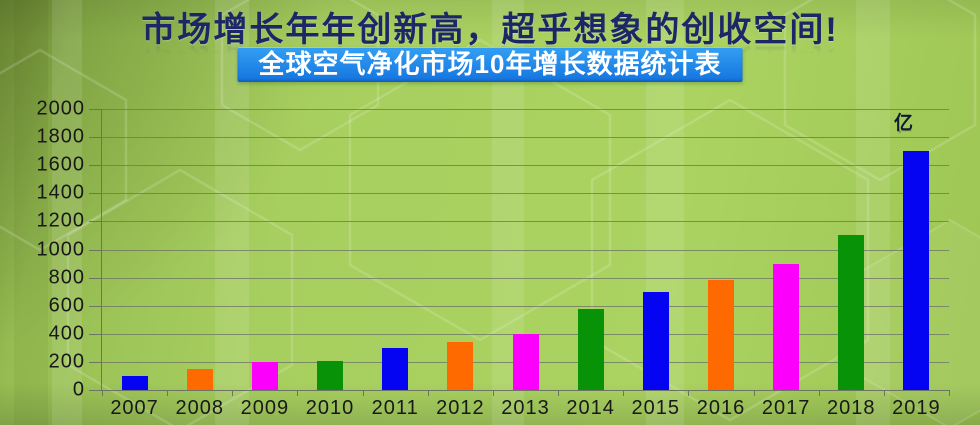  Describe the element at coordinates (60, 249) in the screenshot. I see `y-tick-label: 1000` at that location.